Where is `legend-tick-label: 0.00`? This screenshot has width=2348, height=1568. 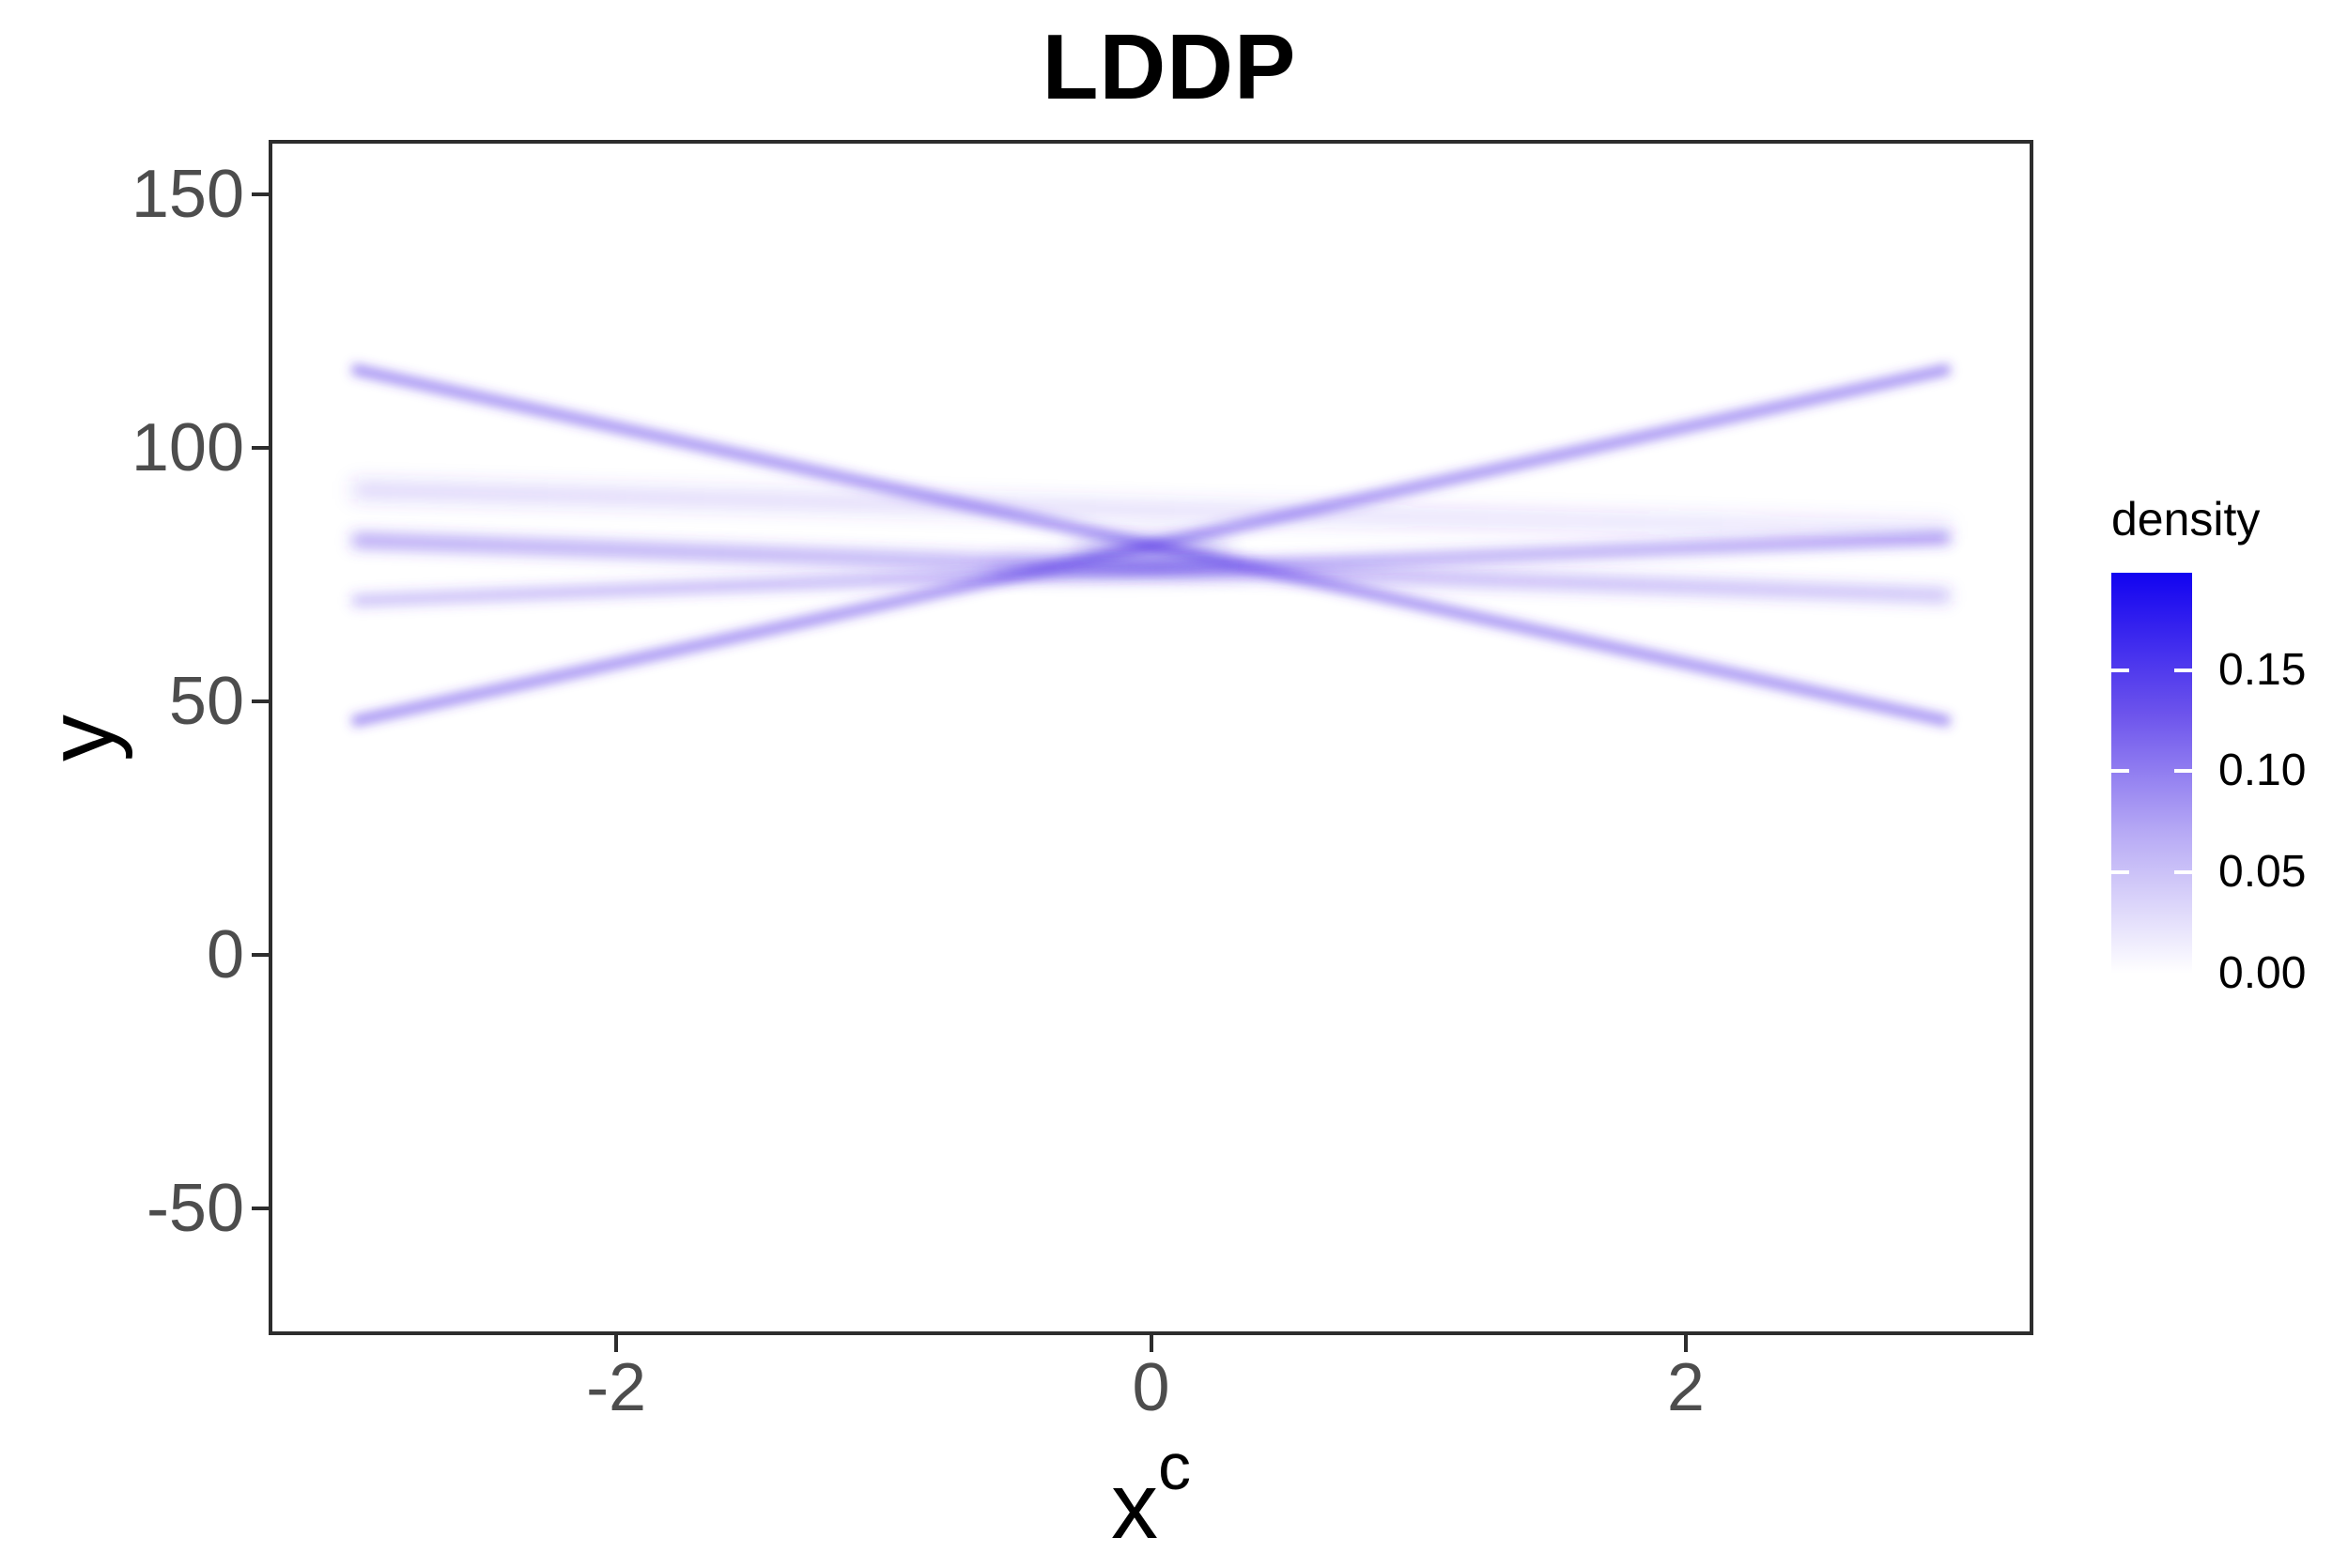
legend-tick-label: 0.00 is located at coordinates (2263, 973).